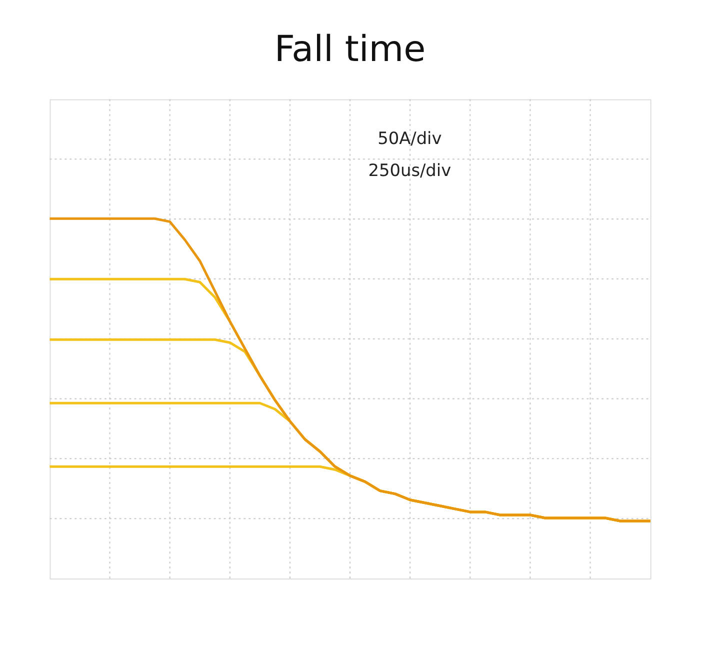 This screenshot has height=647, width=704. I want to click on text: 250us/div, so click(410, 170).